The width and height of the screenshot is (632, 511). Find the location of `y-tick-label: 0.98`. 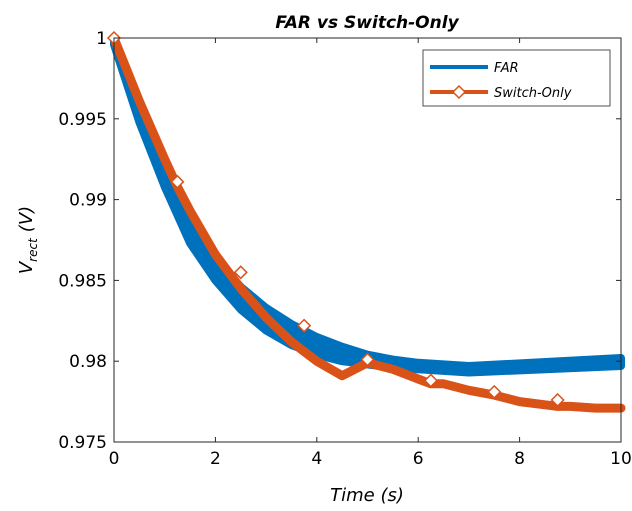

y-tick-label: 0.98 is located at coordinates (88, 362).